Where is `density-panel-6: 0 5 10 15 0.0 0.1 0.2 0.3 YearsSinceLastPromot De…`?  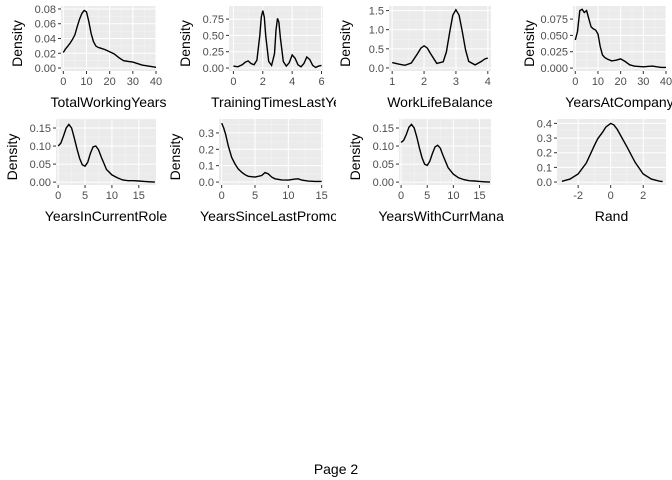
density-panel-6: 0 5 10 15 0.0 0.1 0.2 0.3 YearsSinceLastPromot De… is located at coordinates (254, 171).